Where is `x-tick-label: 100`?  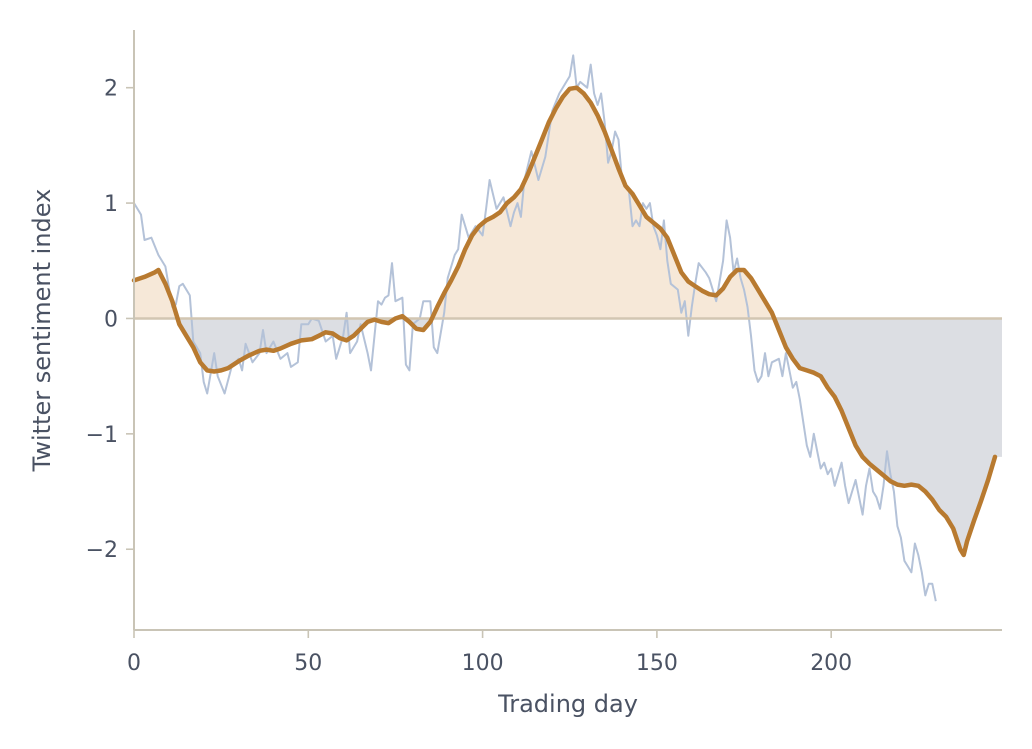 x-tick-label: 100 is located at coordinates (483, 663).